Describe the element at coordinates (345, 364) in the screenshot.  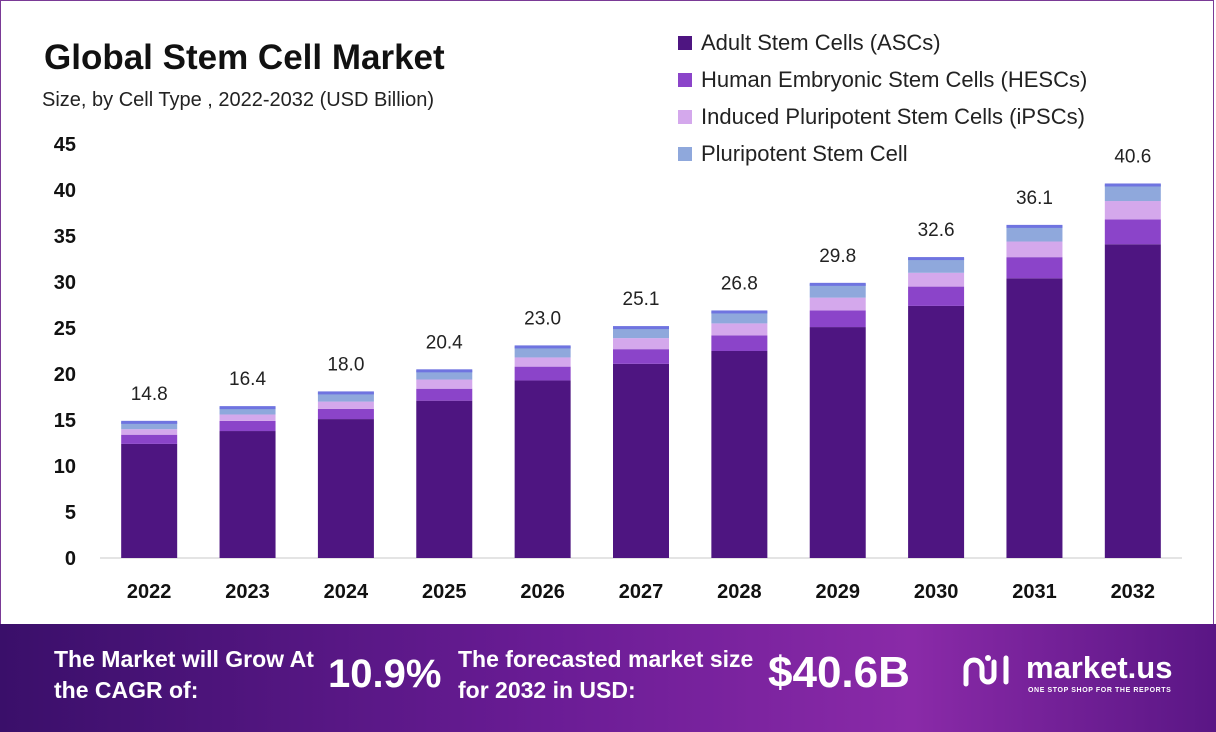
I see `bar-total-label: 18.0` at that location.